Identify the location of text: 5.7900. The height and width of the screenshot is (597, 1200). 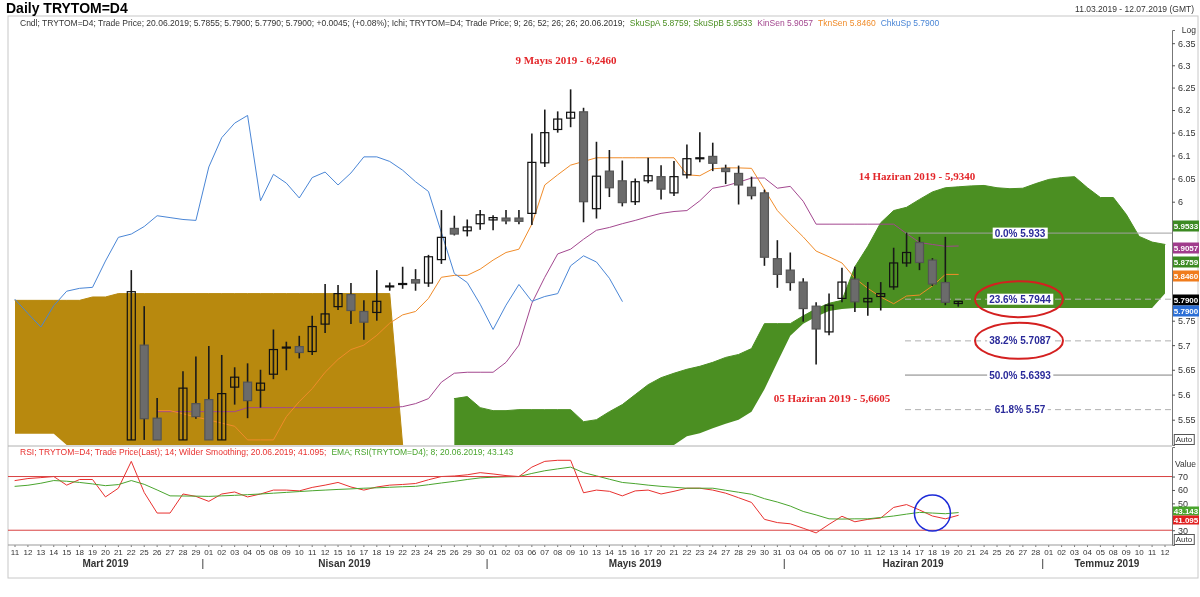
(1186, 311).